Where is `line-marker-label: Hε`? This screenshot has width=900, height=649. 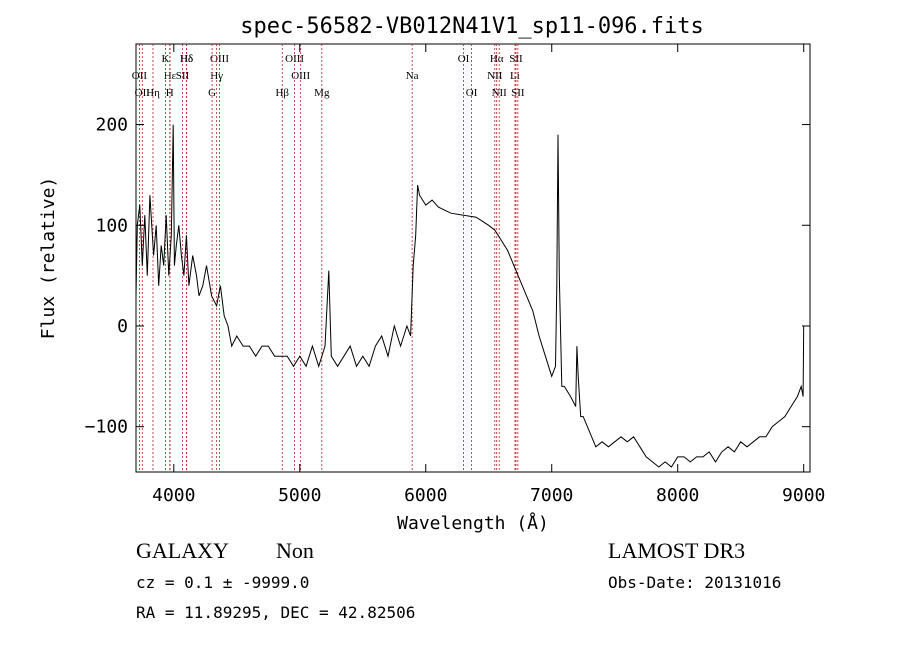 line-marker-label: Hε is located at coordinates (170, 76).